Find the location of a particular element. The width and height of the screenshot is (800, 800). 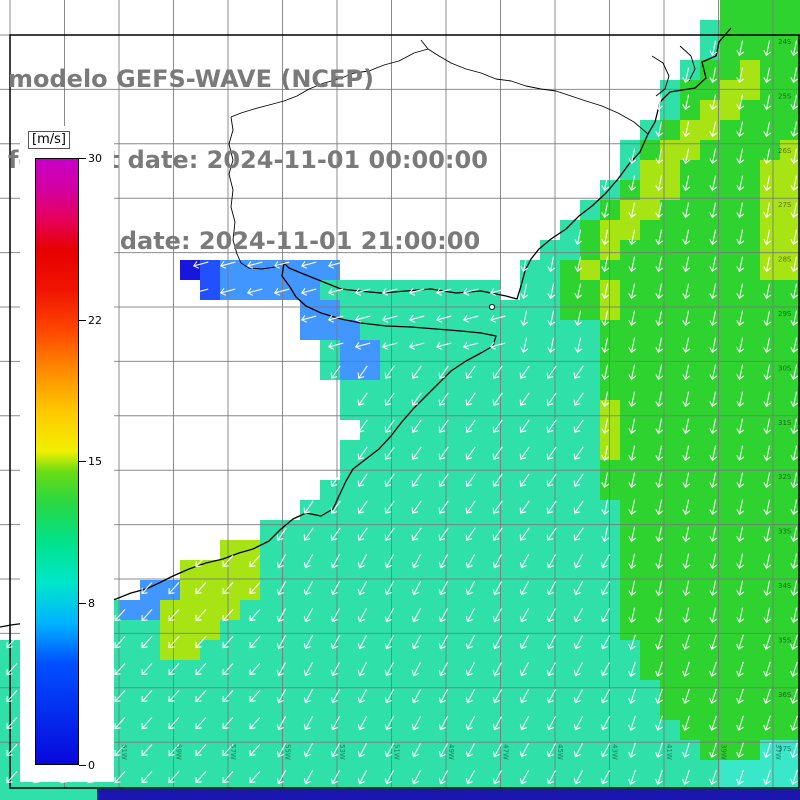

svg-text: 31S is located at coordinates (785, 423).